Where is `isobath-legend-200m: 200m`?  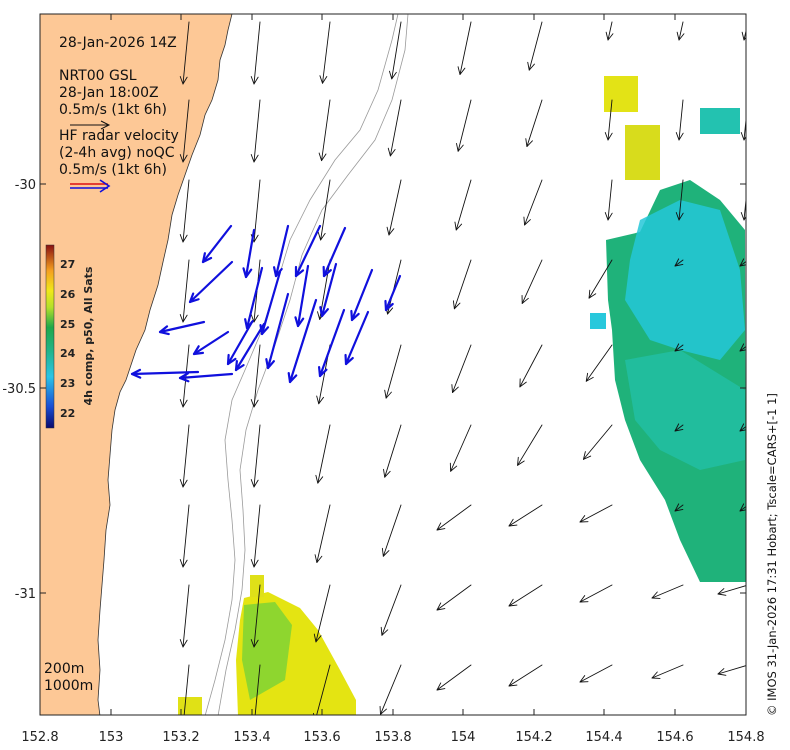 isobath-legend-200m: 200m is located at coordinates (64, 669).